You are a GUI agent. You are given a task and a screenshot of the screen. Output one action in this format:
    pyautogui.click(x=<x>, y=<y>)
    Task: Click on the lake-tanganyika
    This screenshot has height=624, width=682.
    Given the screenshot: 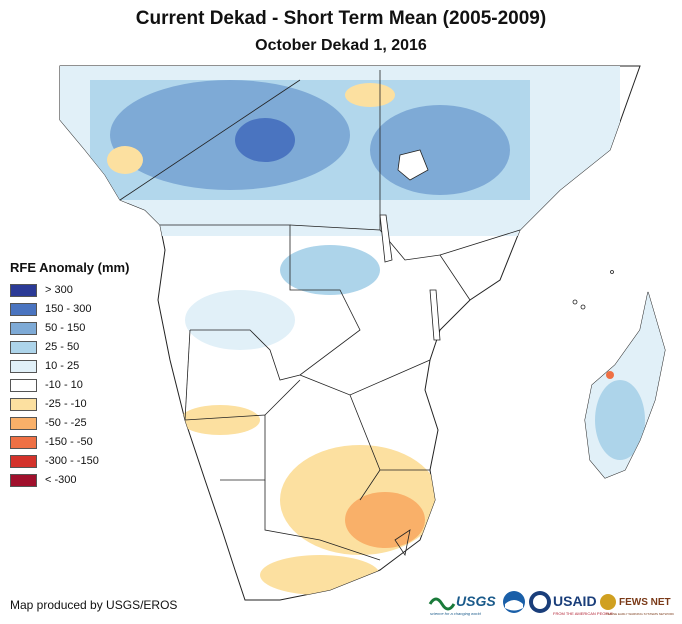 What is the action you would take?
    pyautogui.click(x=386, y=238)
    